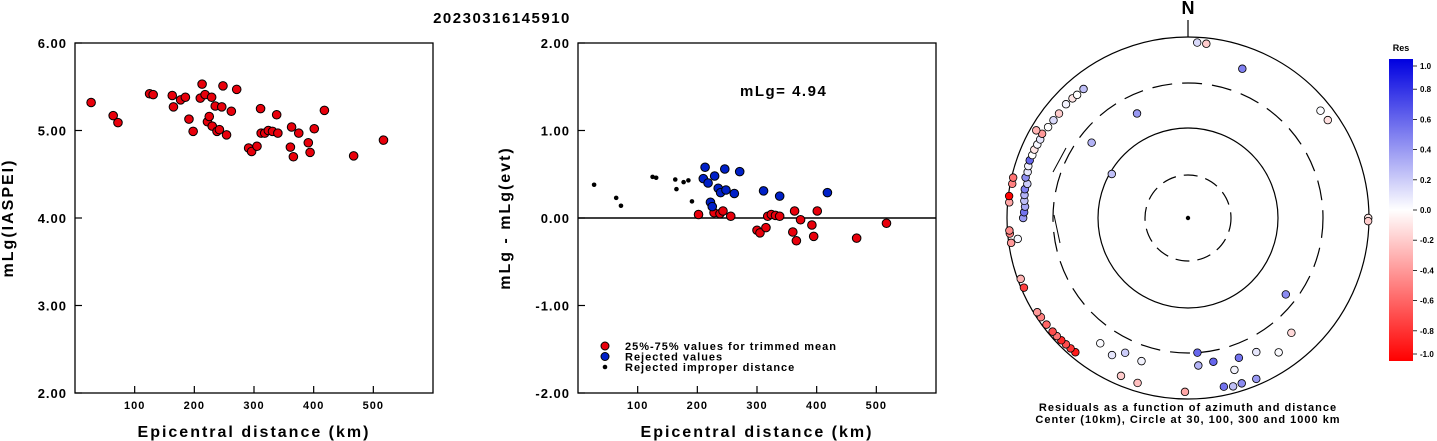 The width and height of the screenshot is (1437, 441). I want to click on residual-x-ticks: 100 200 300 400 500, so click(756, 399).